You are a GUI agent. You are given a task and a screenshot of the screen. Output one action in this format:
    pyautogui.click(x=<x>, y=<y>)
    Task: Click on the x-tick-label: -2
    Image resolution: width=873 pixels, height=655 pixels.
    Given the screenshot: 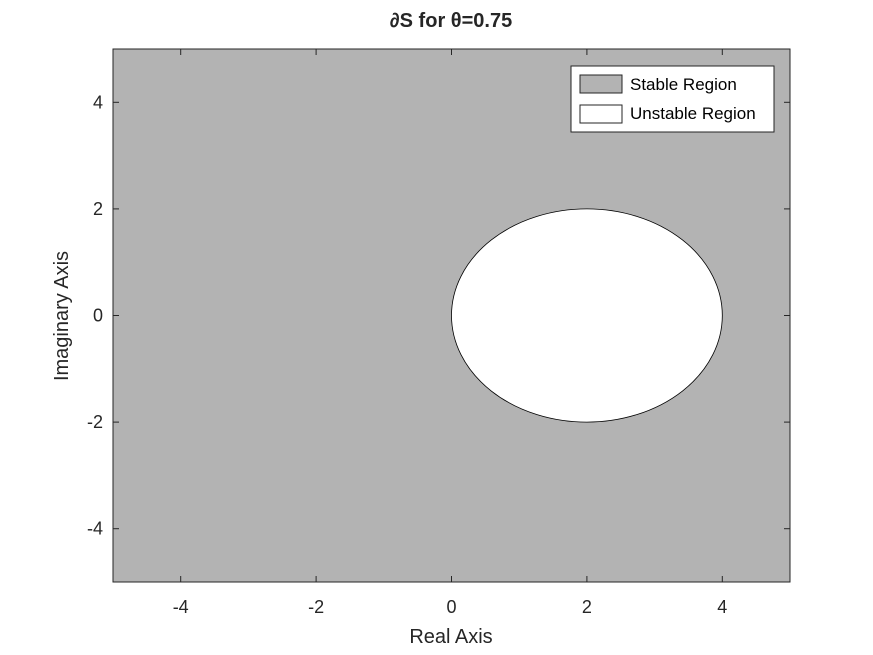 What is the action you would take?
    pyautogui.click(x=316, y=607)
    